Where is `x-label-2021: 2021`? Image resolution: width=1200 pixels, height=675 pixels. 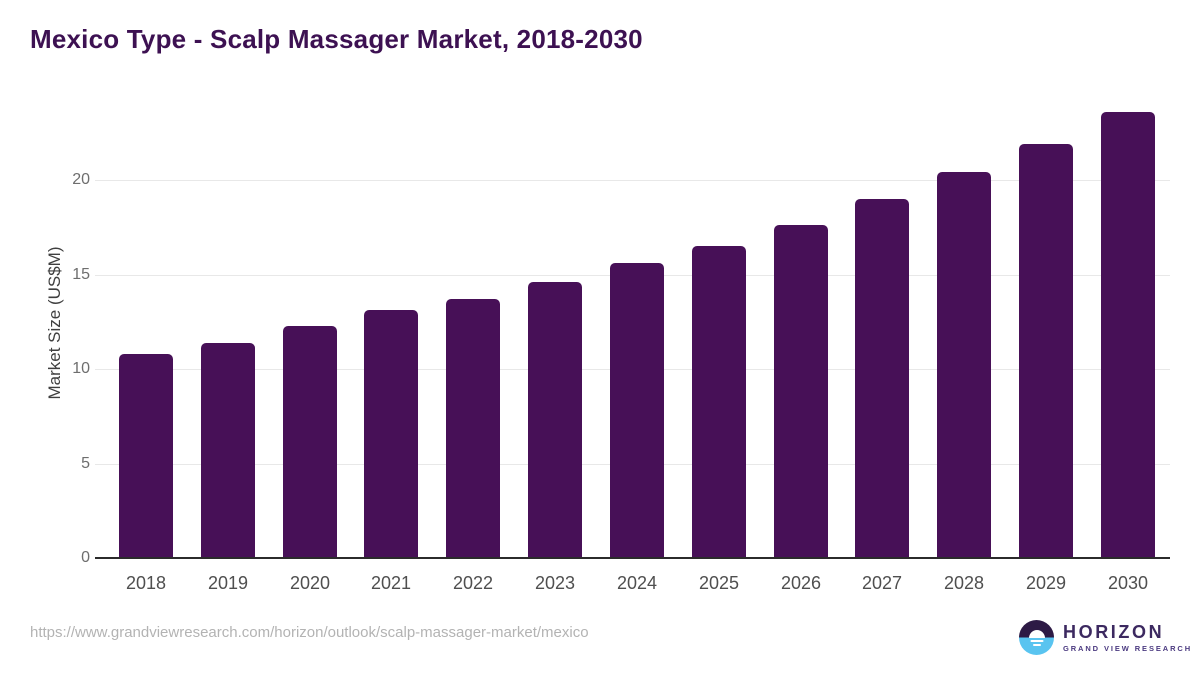
x-label-2021: 2021 is located at coordinates (391, 583).